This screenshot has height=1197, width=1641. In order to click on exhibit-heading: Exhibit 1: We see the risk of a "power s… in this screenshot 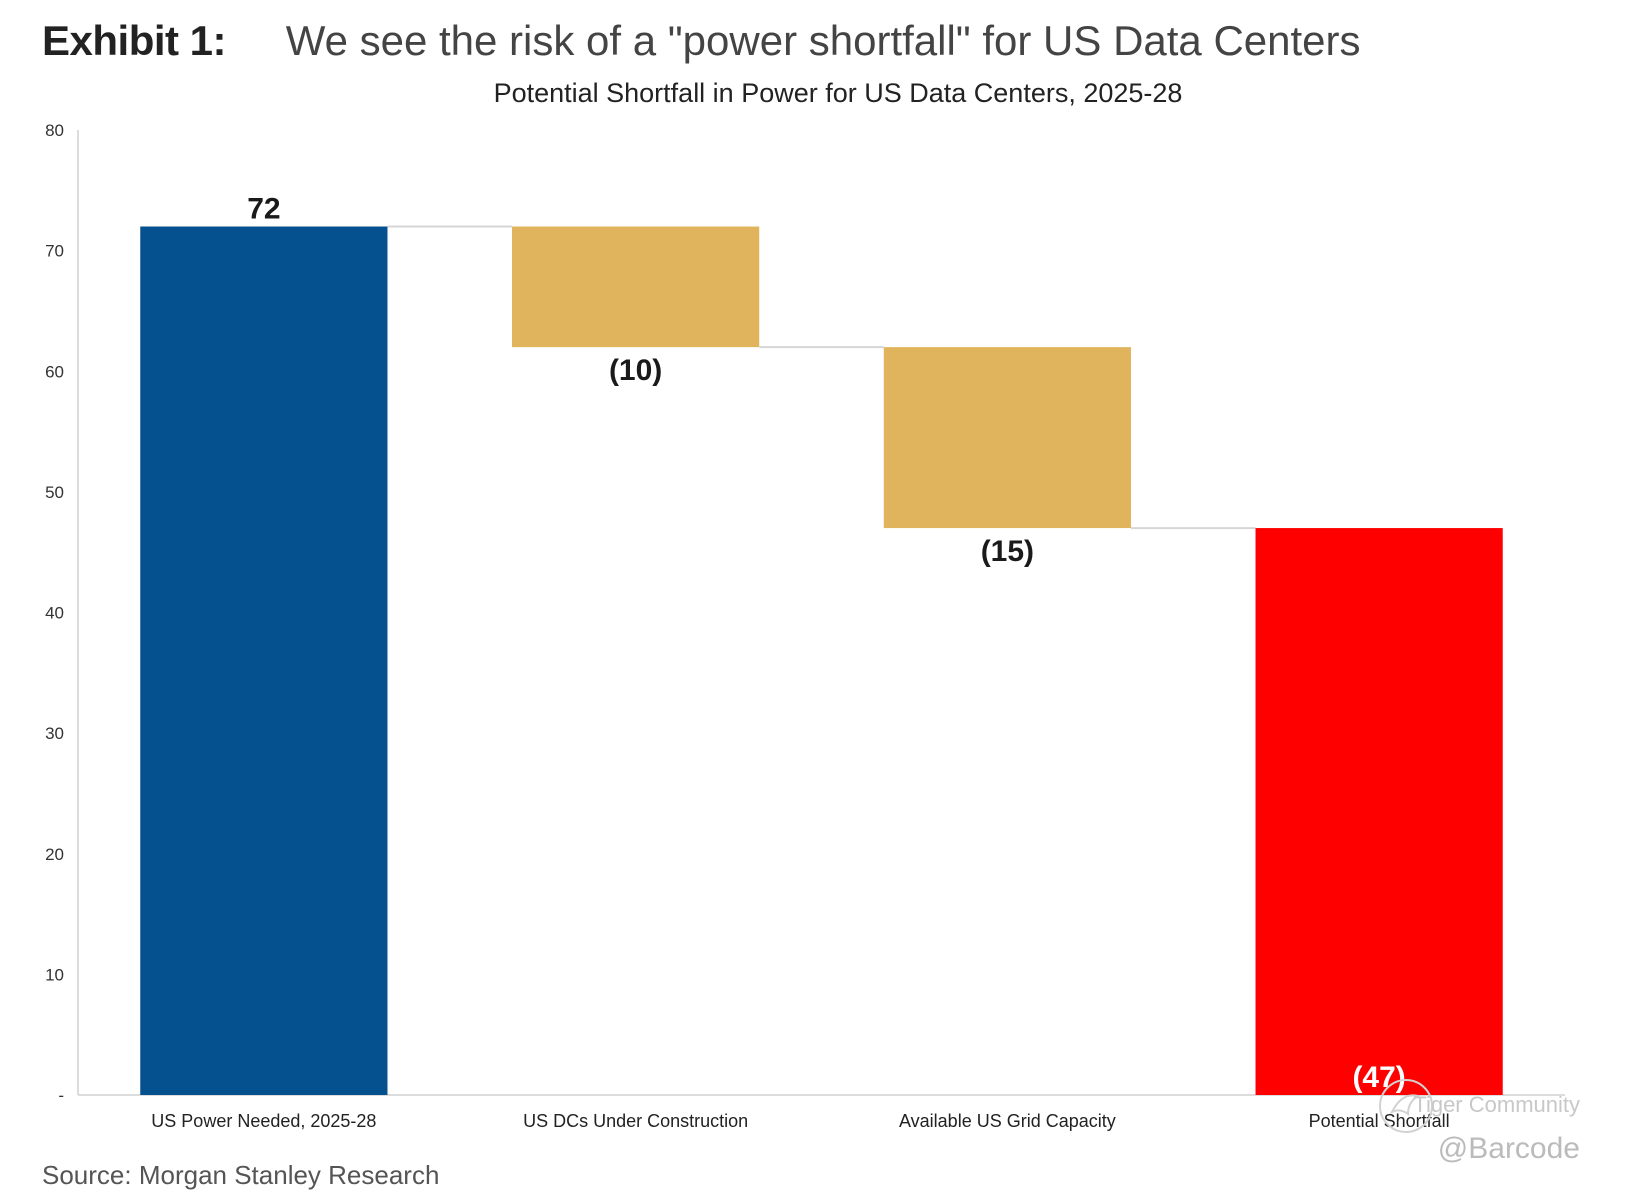, I will do `click(701, 41)`.